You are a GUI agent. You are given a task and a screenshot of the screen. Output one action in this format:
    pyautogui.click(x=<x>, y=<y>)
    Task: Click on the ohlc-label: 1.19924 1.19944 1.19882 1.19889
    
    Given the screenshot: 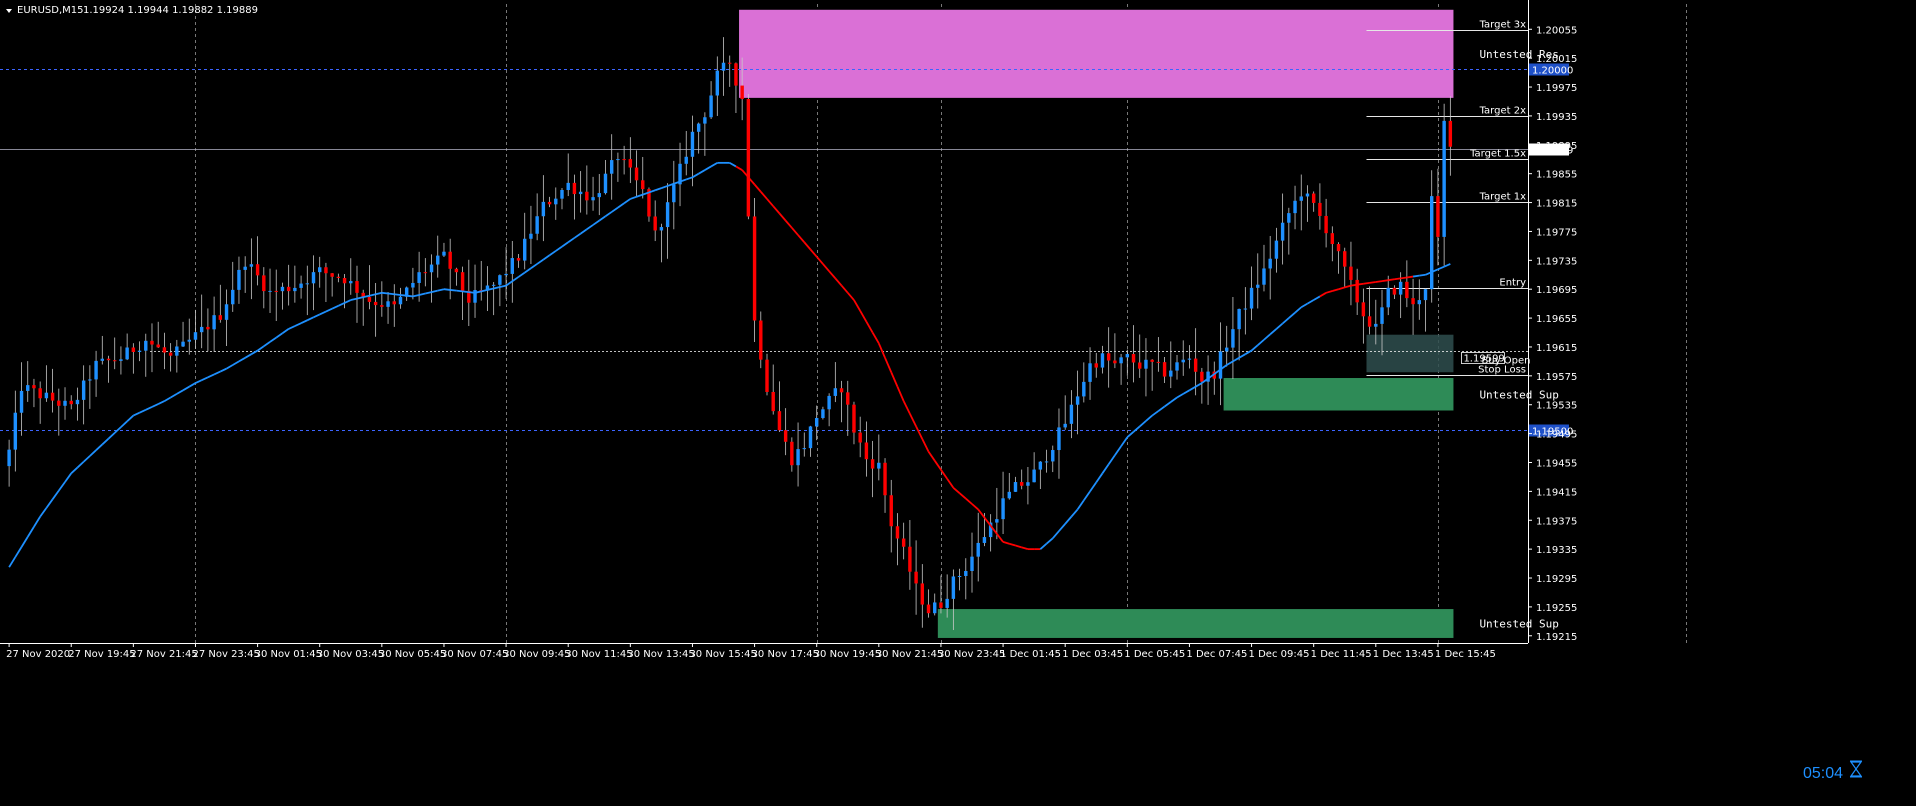 What is the action you would take?
    pyautogui.click(x=170, y=10)
    